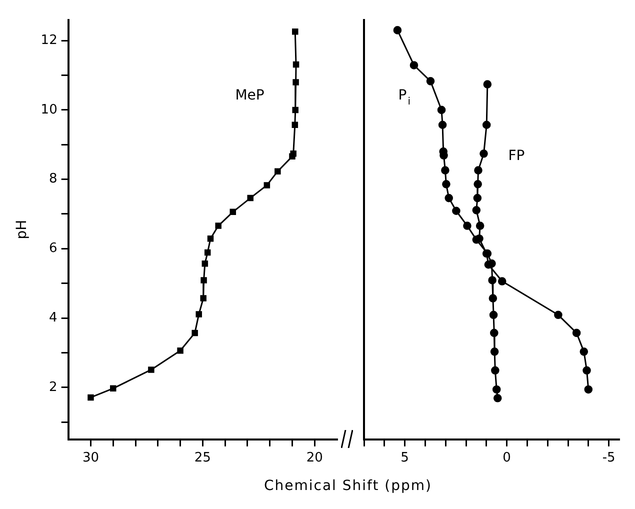  Describe the element at coordinates (53, 318) in the screenshot. I see `y-tick-label: 4` at that location.